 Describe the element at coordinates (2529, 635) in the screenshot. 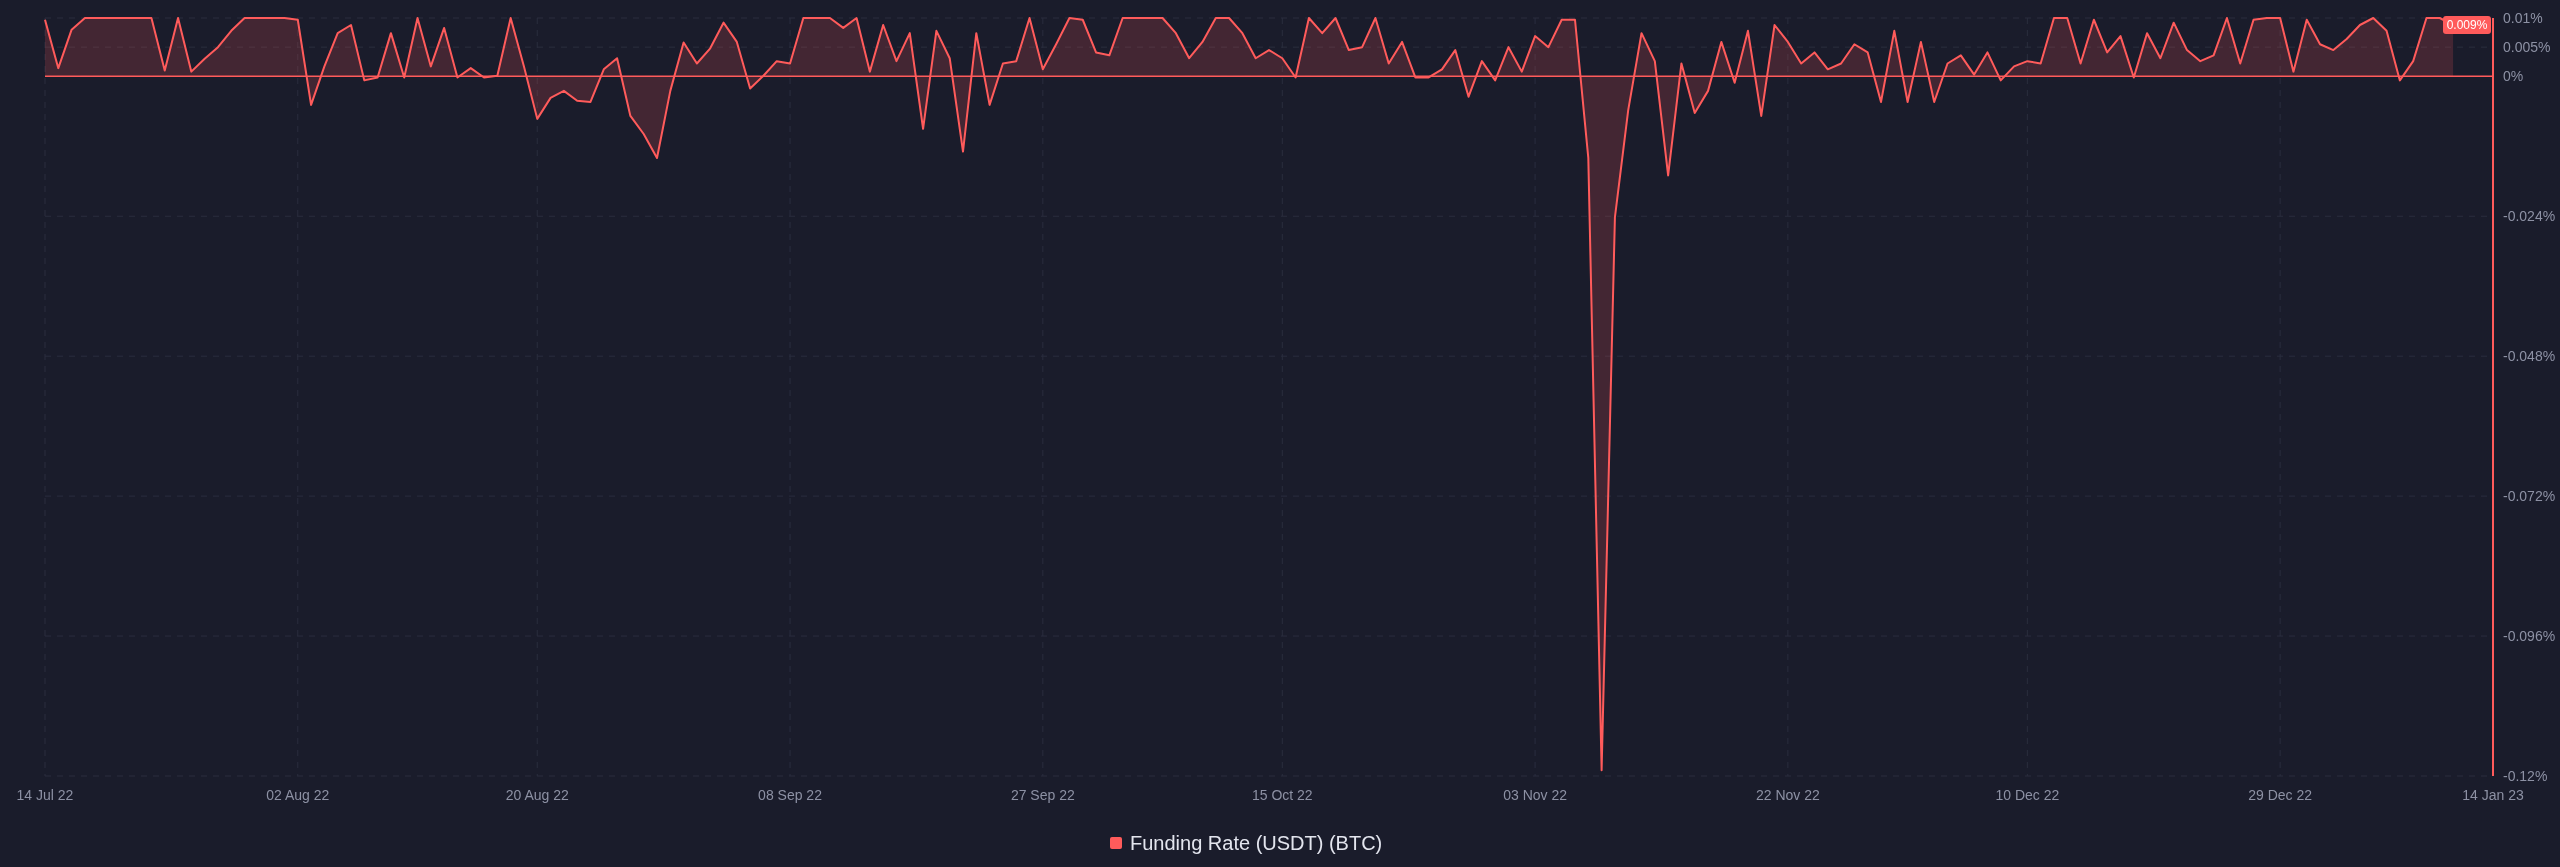

I see `y-tick-label: -0.096%` at that location.